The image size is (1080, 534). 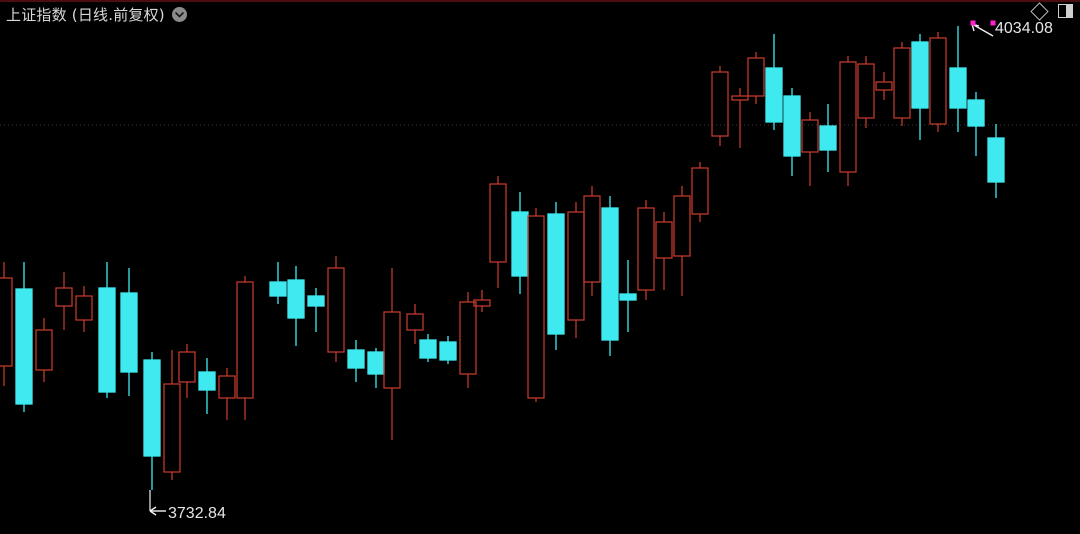 I want to click on chart-titlebar: 上证指数 (日线.前复权), so click(x=540, y=14).